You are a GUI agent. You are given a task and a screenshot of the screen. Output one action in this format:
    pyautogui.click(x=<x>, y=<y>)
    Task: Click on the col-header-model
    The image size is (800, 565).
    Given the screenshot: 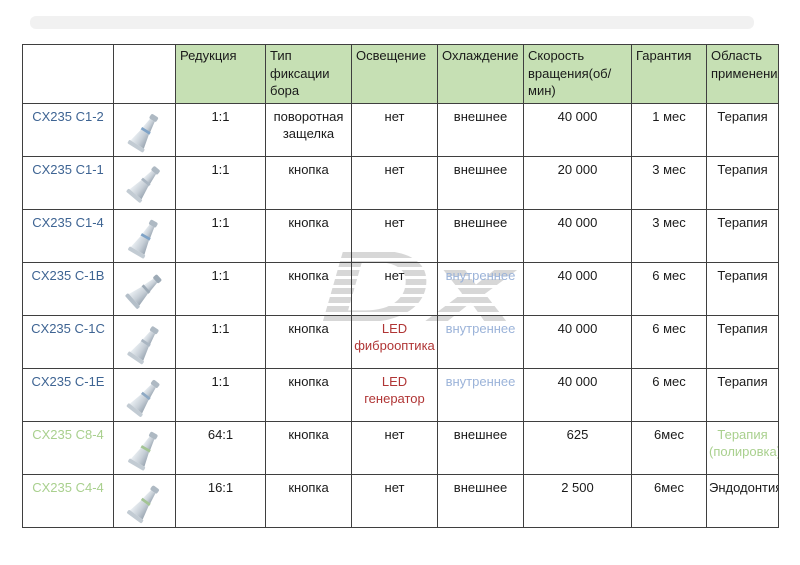 What is the action you would take?
    pyautogui.click(x=68, y=74)
    